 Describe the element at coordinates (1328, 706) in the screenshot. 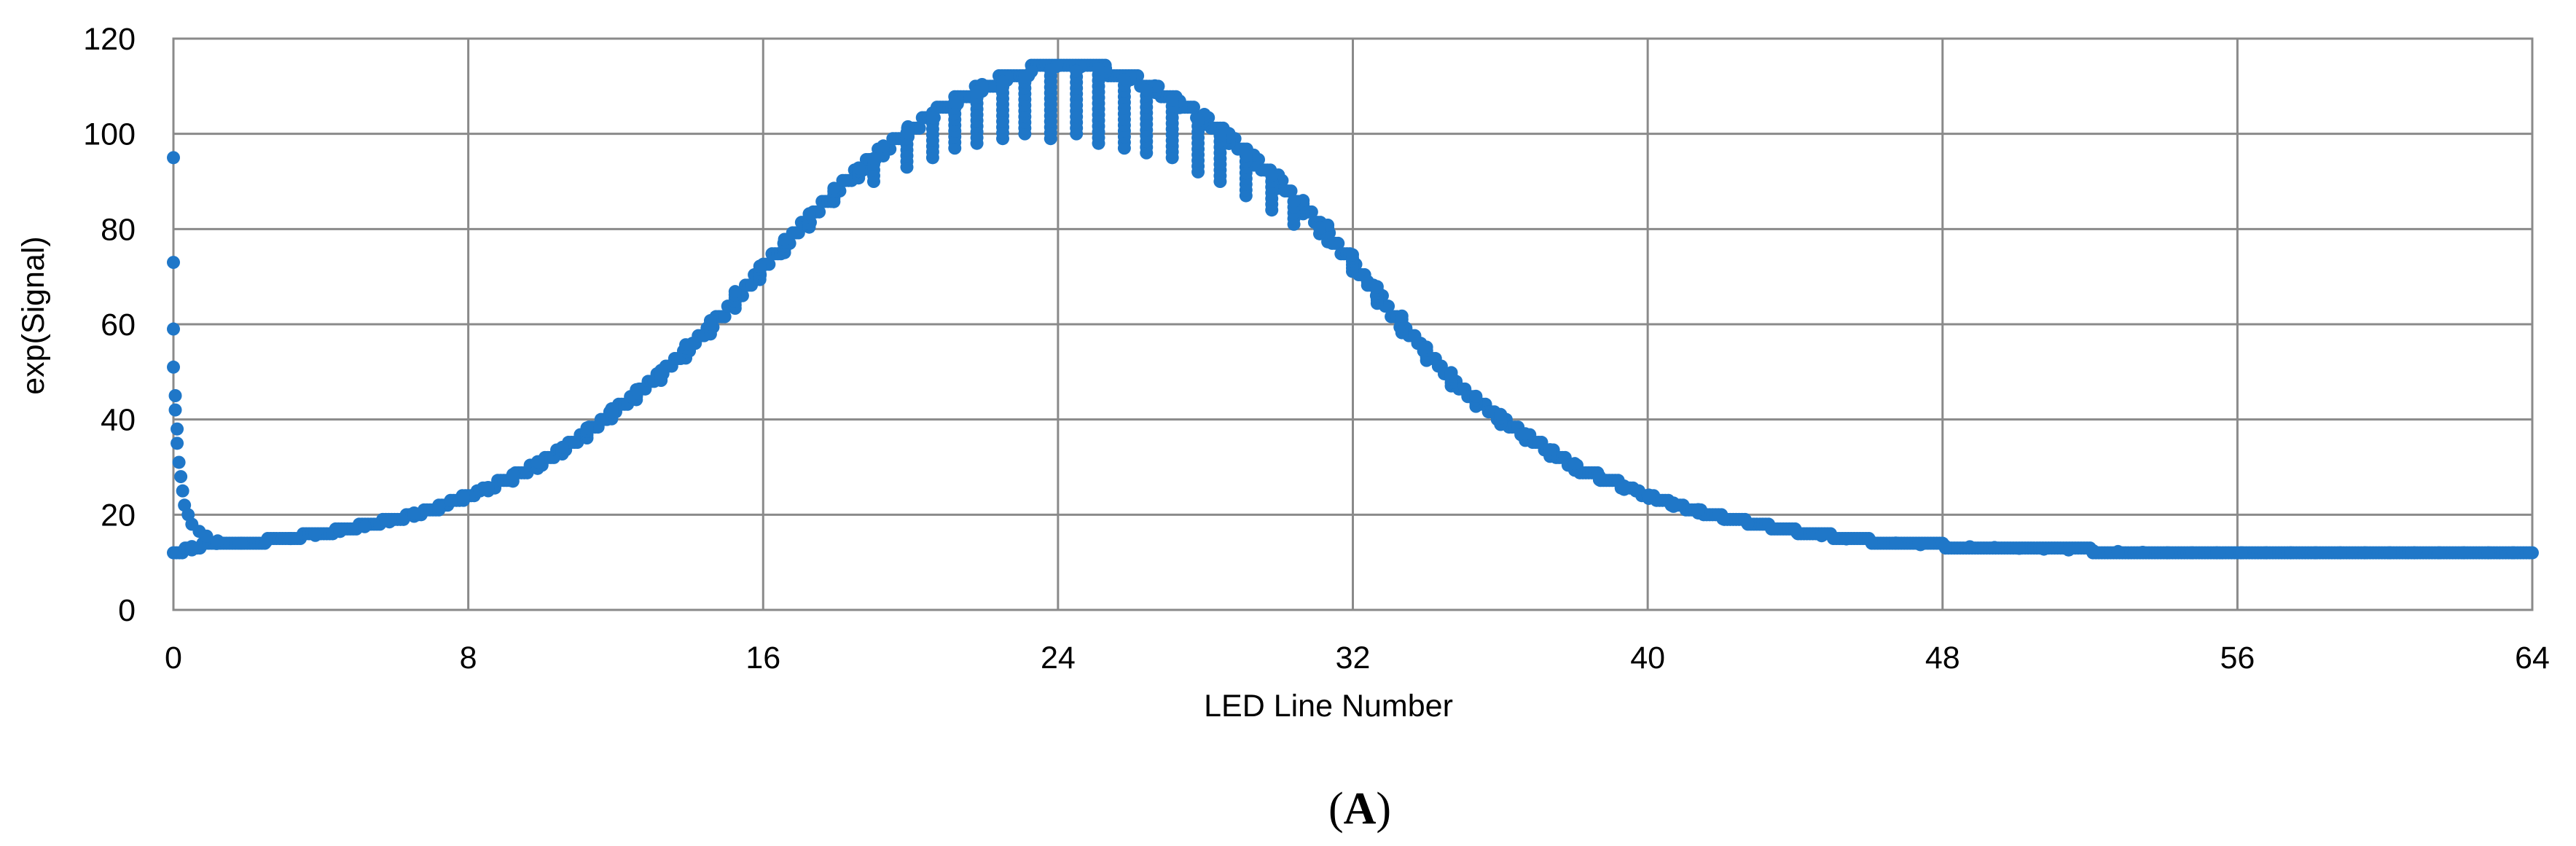

I see `x-axis-title: LED Line Number` at that location.